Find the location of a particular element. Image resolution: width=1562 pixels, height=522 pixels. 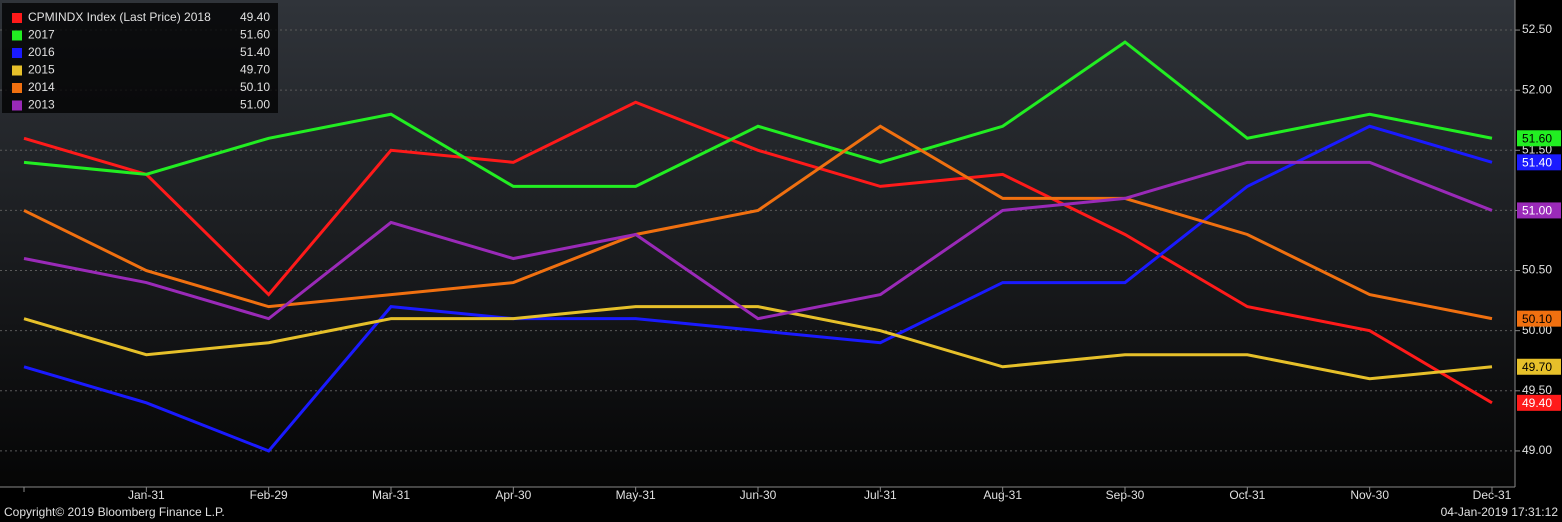

timestamp: 04-Jan-2019 17:31:12 is located at coordinates (1500, 512).